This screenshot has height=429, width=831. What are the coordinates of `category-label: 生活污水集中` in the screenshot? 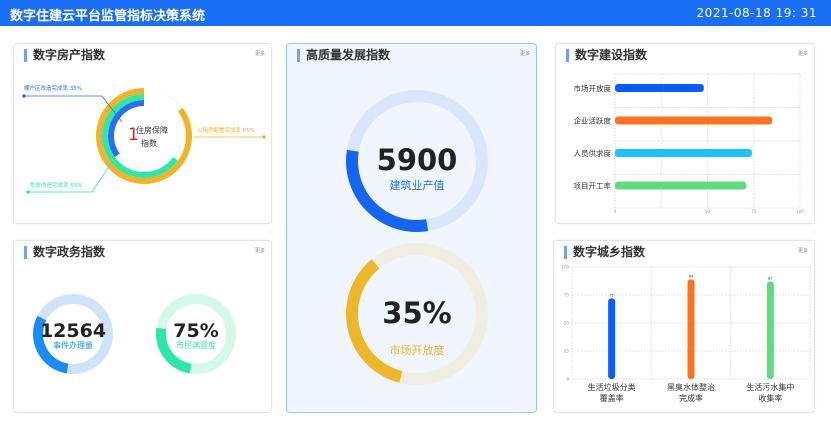 It's located at (770, 387).